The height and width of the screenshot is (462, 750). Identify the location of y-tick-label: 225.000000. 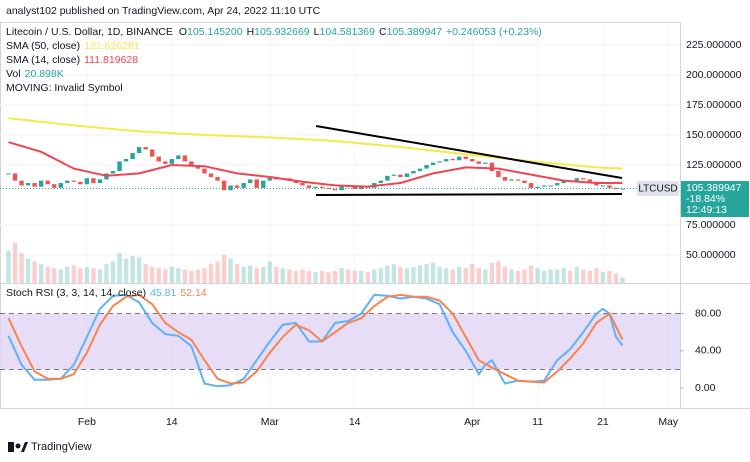
(714, 45).